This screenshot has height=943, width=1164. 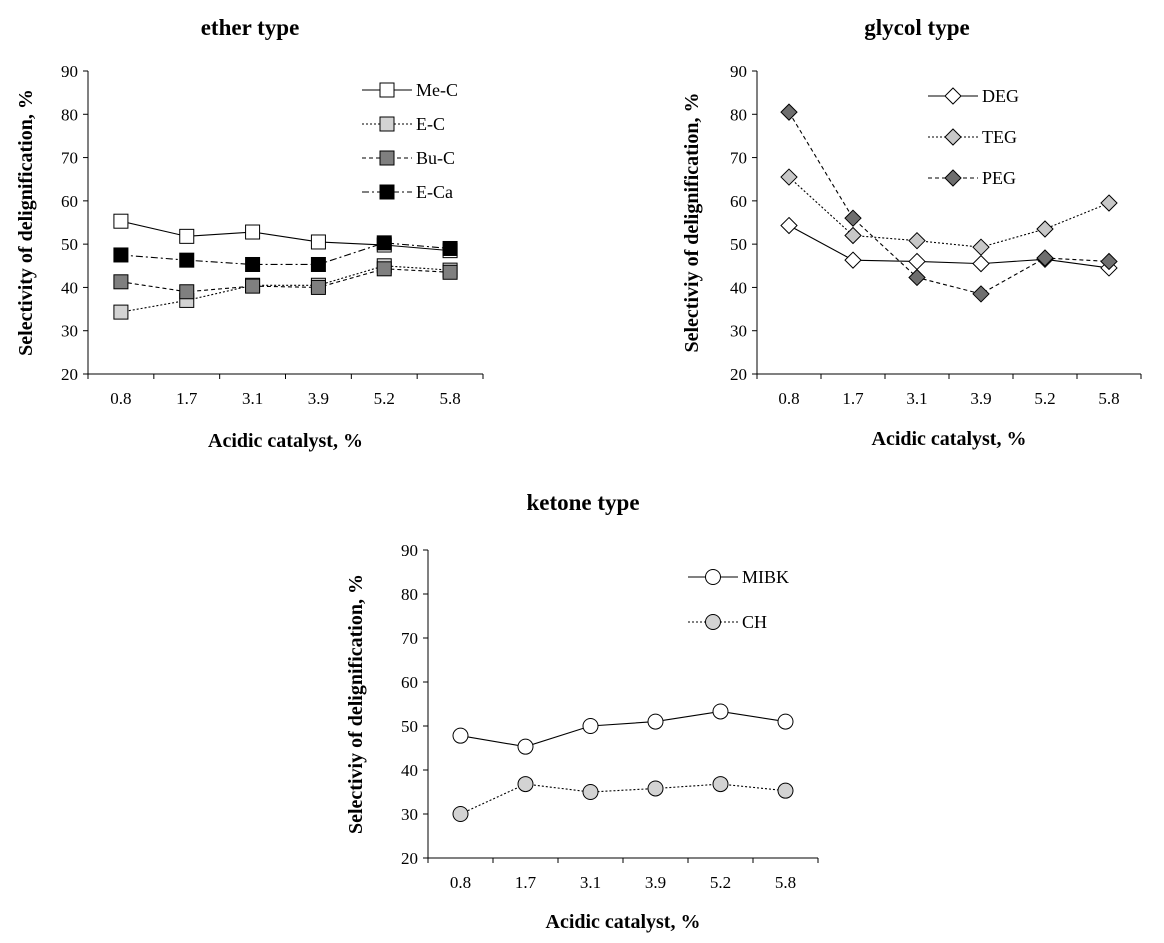 I want to click on legend-entry-teg: TEG, so click(x=972, y=137).